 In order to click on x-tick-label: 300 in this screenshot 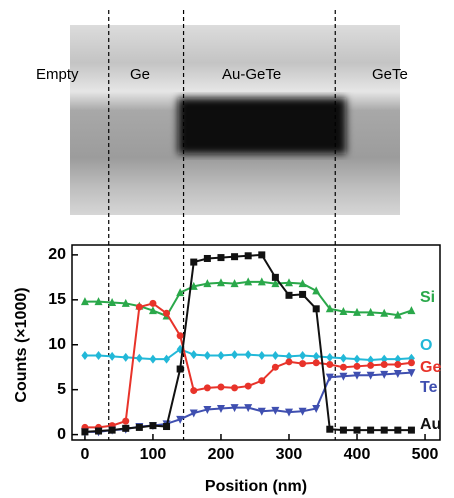, I will do `click(289, 454)`.